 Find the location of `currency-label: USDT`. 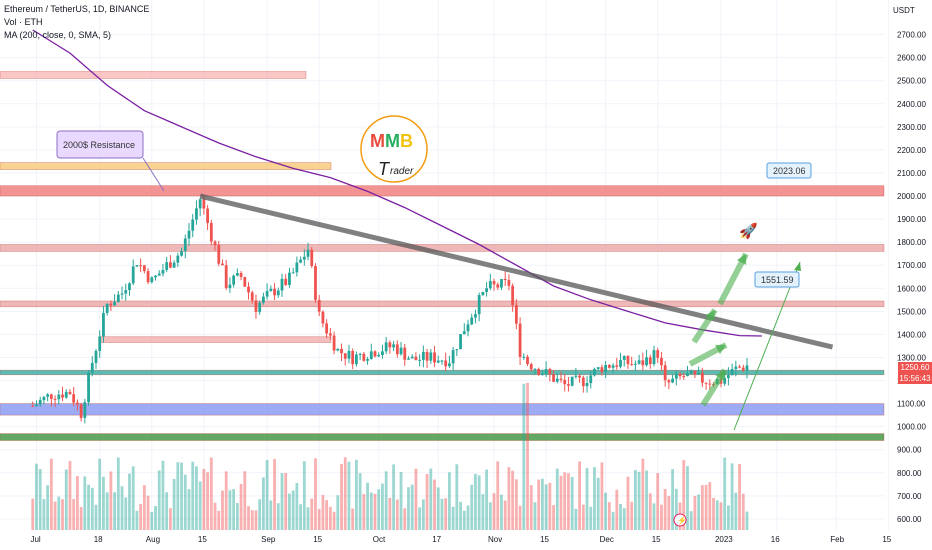

currency-label: USDT is located at coordinates (904, 10).